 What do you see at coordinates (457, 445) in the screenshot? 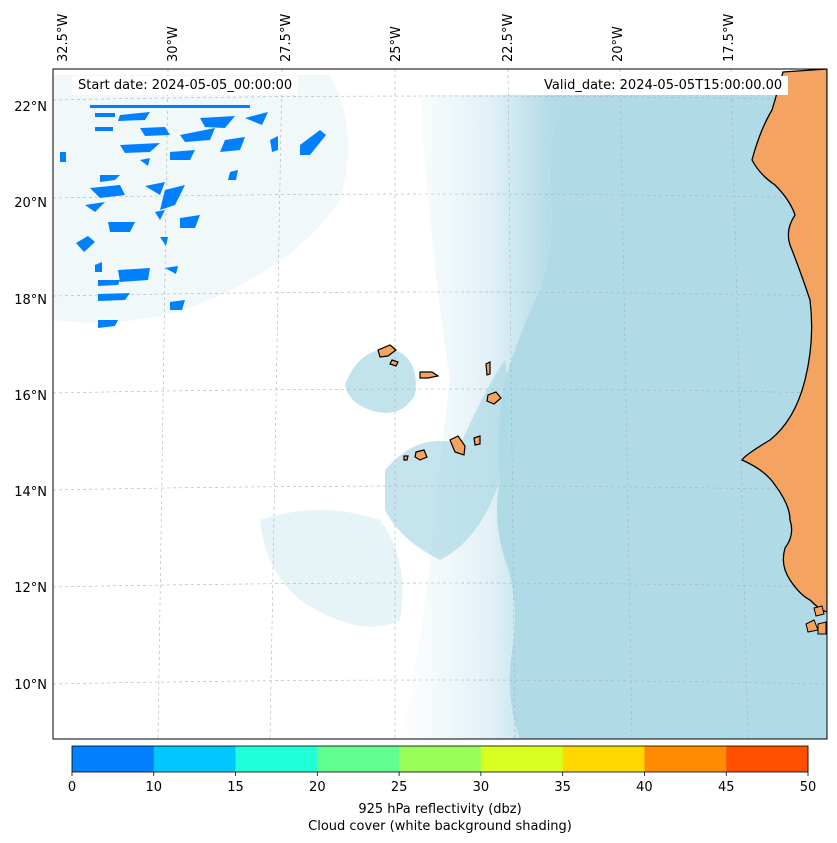
I see `island-santiago` at bounding box center [457, 445].